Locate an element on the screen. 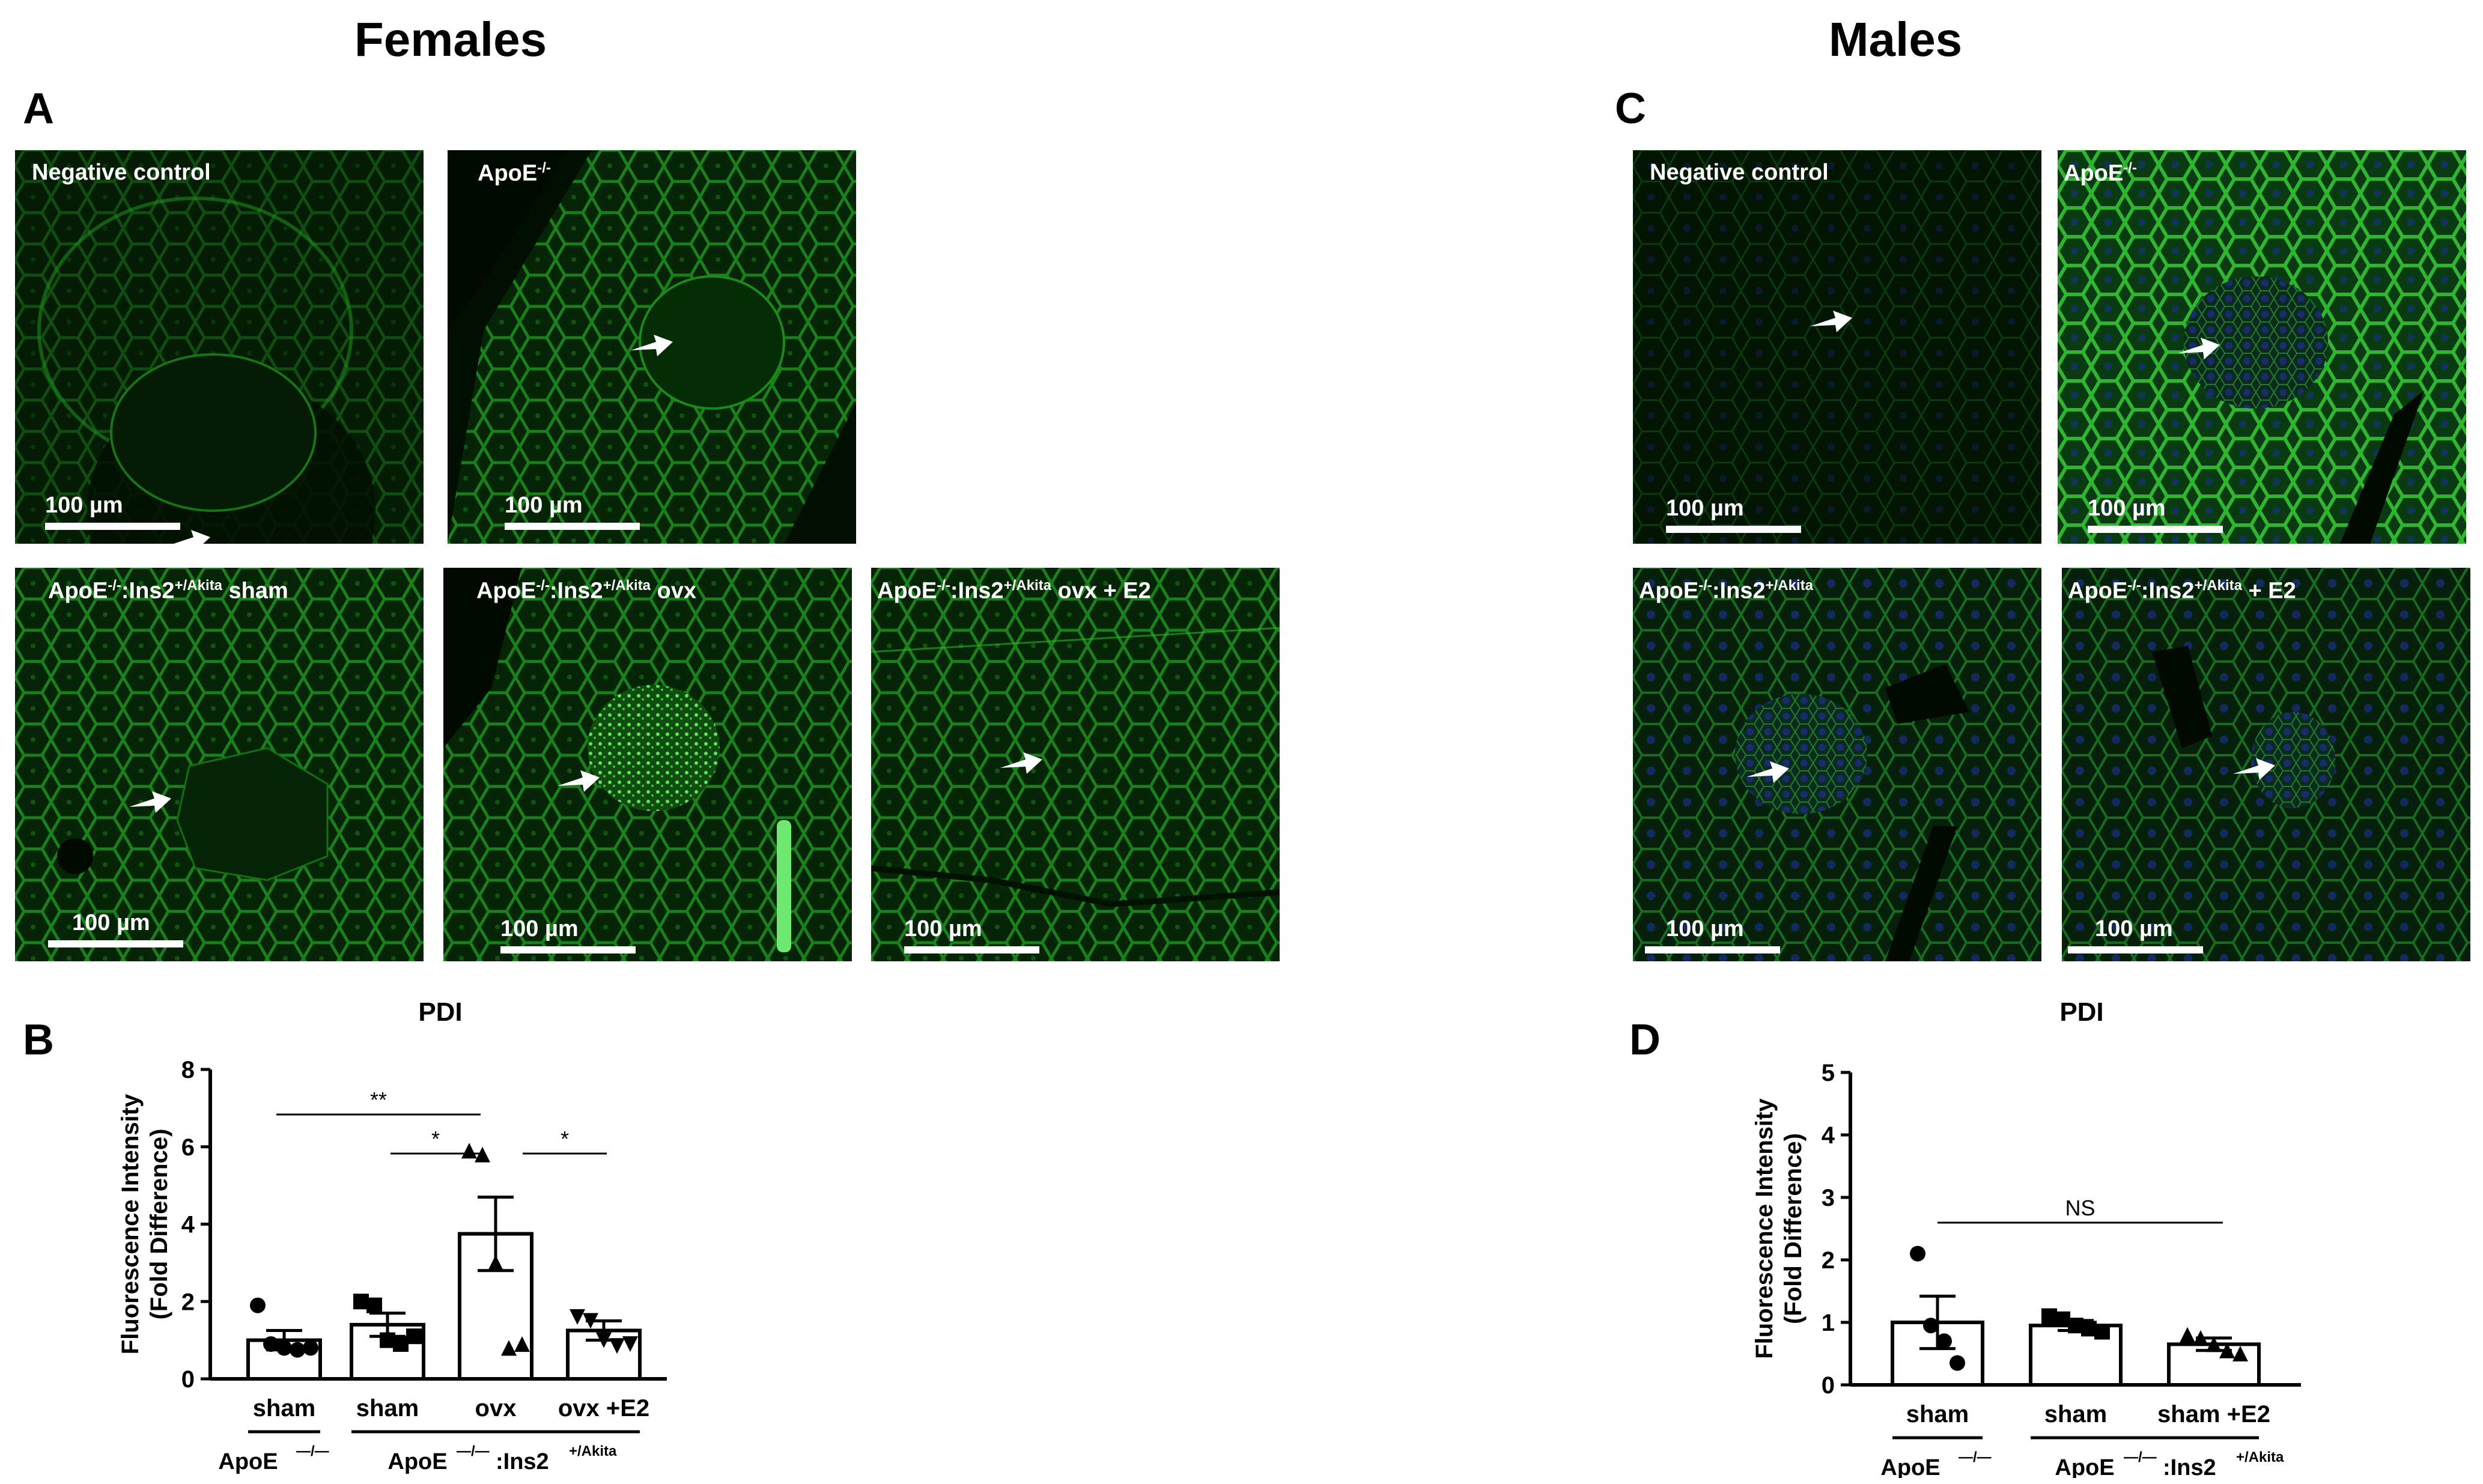  micrograph-male-akita: ApoE-/-:Ins2+/Akita 100 µm is located at coordinates (1837, 764).